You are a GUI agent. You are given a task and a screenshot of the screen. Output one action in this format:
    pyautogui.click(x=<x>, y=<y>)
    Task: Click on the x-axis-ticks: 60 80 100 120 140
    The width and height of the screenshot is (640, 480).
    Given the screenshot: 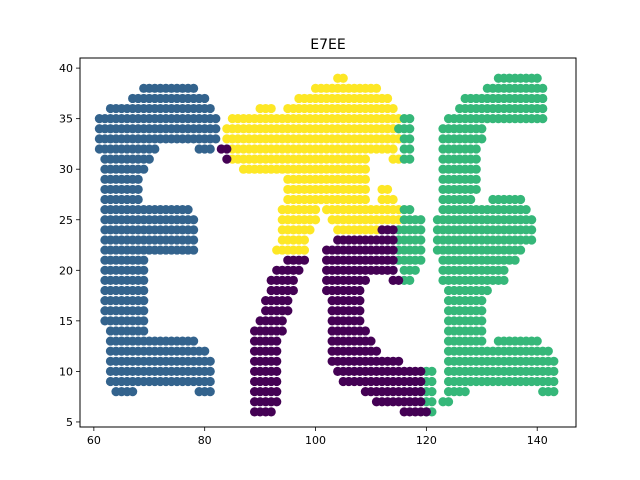 What is the action you would take?
    pyautogui.click(x=317, y=437)
    